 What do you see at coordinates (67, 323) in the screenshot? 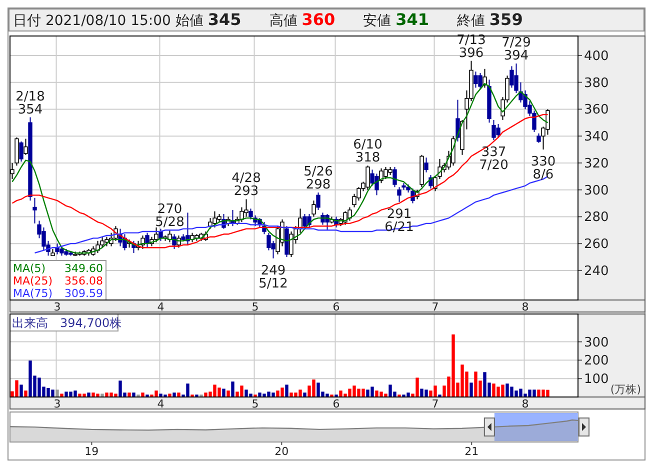
I see `chart-title: 出来高 394,700株` at bounding box center [67, 323].